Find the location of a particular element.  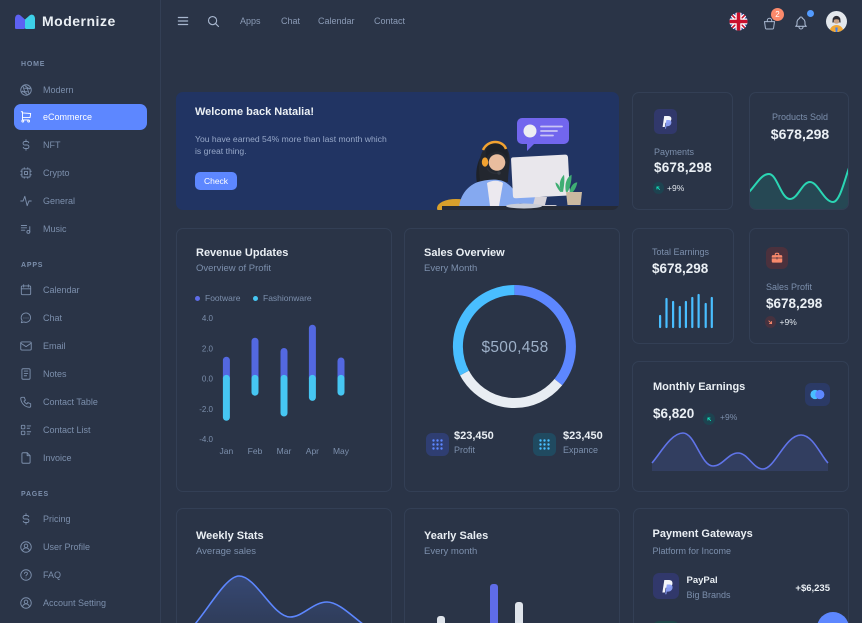

svg-text: 4.0 is located at coordinates (208, 318).